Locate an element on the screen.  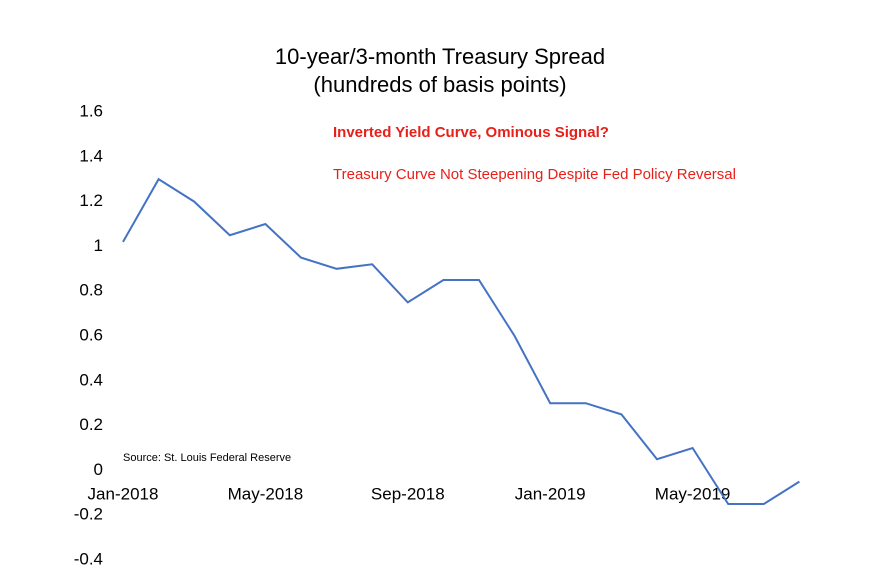
y-tick-label: 0.6 is located at coordinates (91, 334).